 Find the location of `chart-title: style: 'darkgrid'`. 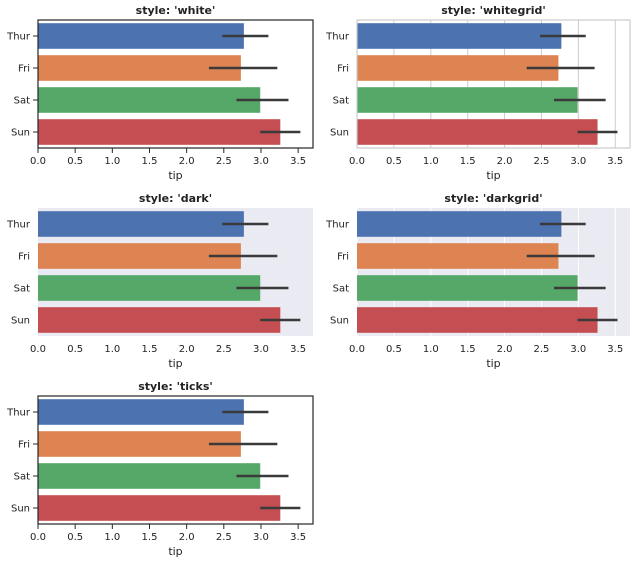

chart-title: style: 'darkgrid' is located at coordinates (493, 198).